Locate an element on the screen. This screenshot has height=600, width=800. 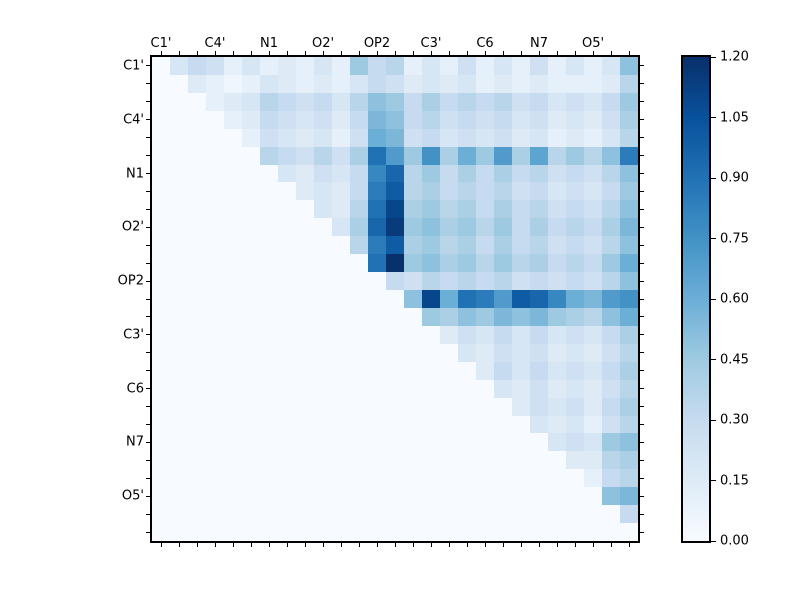
y-axis-label: OP2 is located at coordinates (130, 281).